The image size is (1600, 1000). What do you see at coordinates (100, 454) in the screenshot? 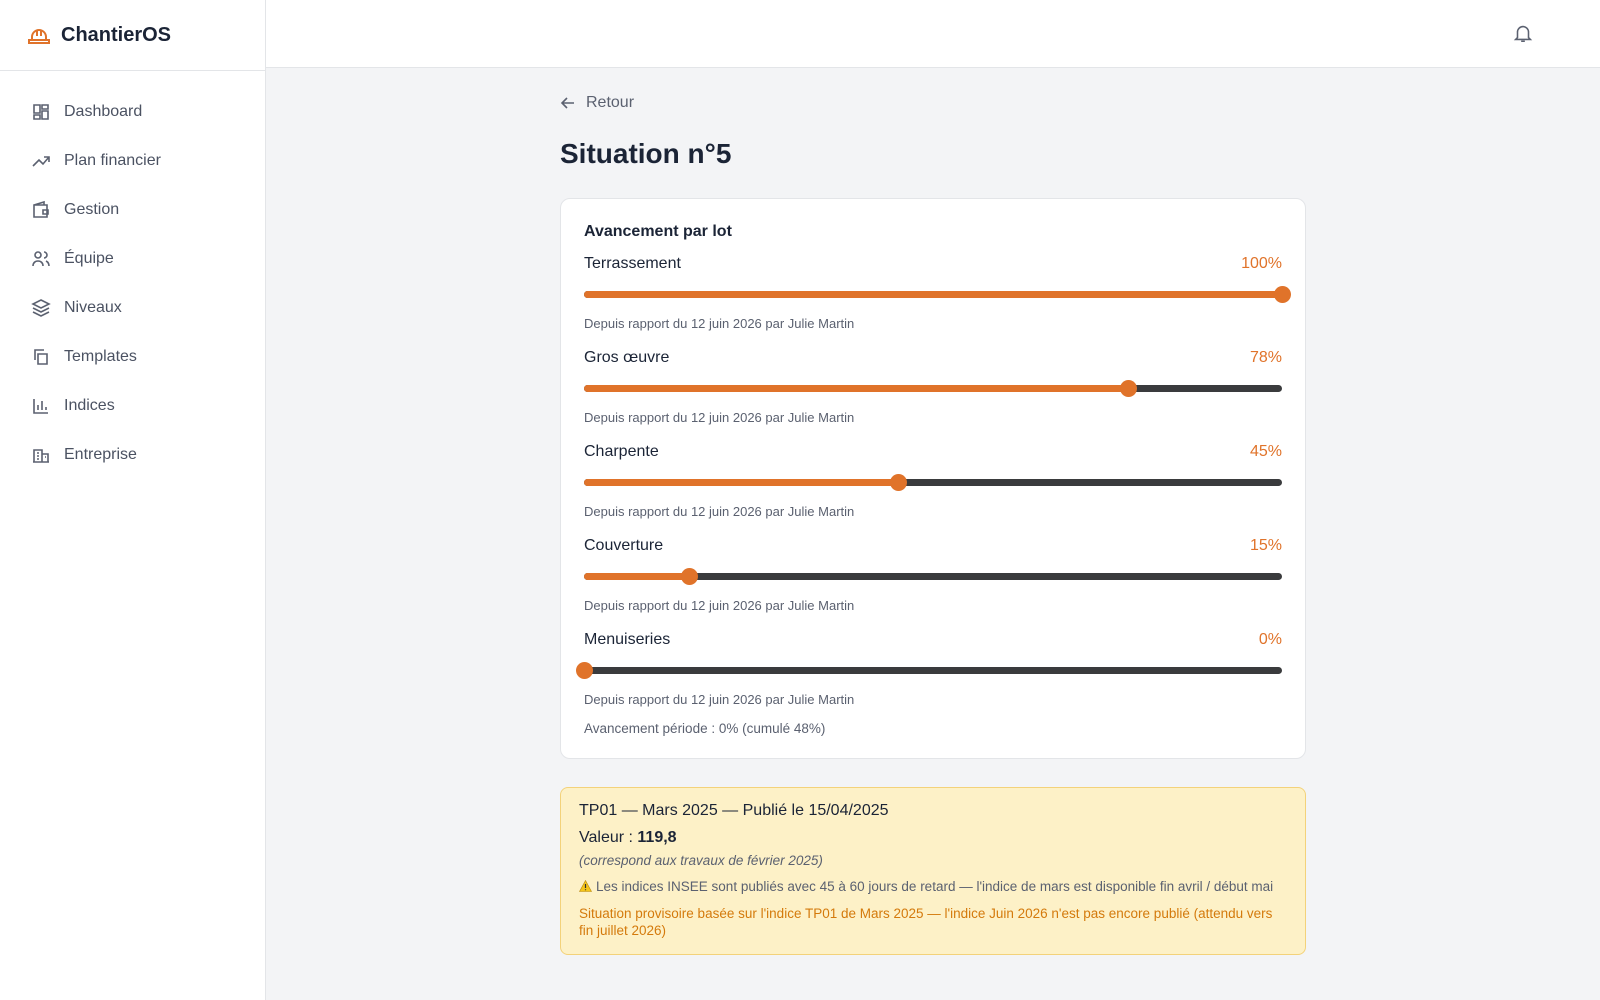
I see `nav-label: Entreprise` at bounding box center [100, 454].